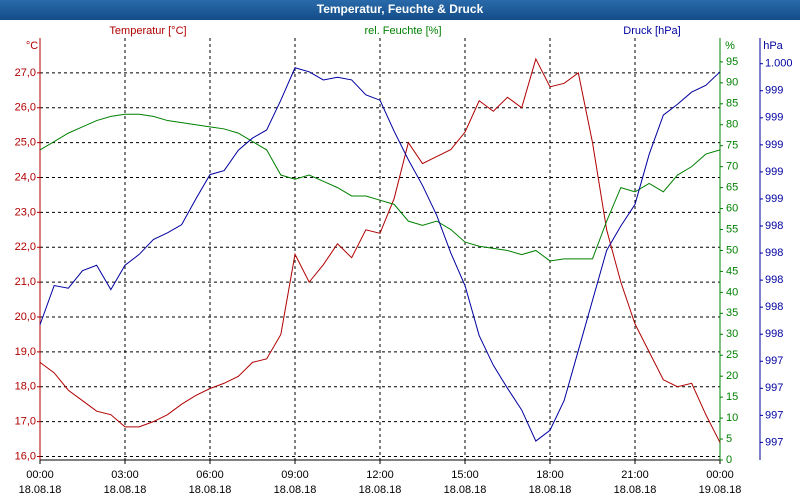 The width and height of the screenshot is (800, 500). Describe the element at coordinates (465, 475) in the screenshot. I see `x-tick-label: 15:00` at that location.